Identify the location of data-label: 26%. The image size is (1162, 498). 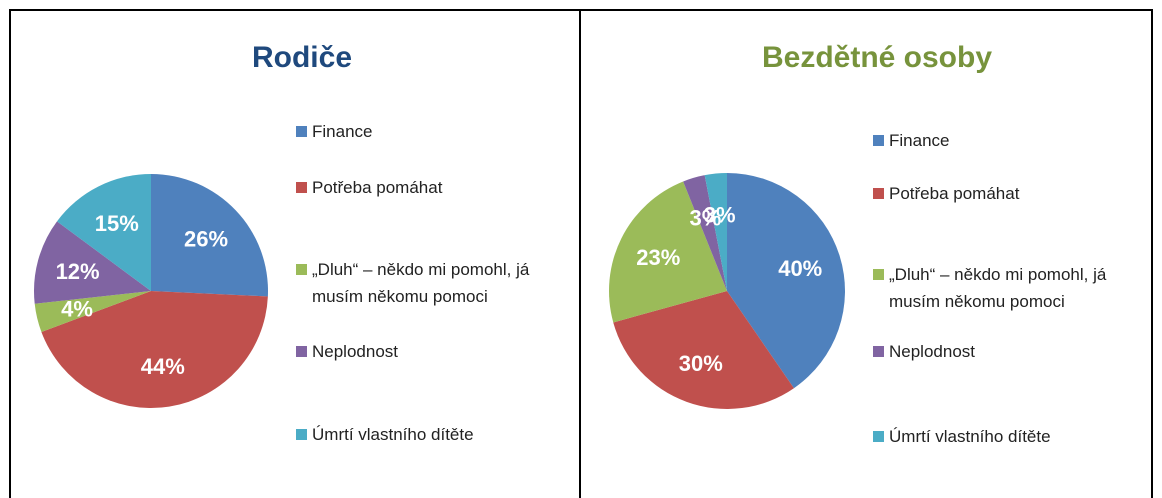
(206, 238).